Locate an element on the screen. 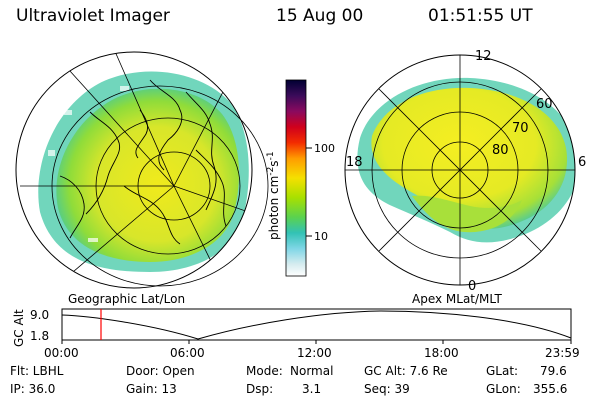 Image resolution: width=600 pixels, height=400 pixels. altitude-xtick-0600: 06:00 is located at coordinates (187, 353).